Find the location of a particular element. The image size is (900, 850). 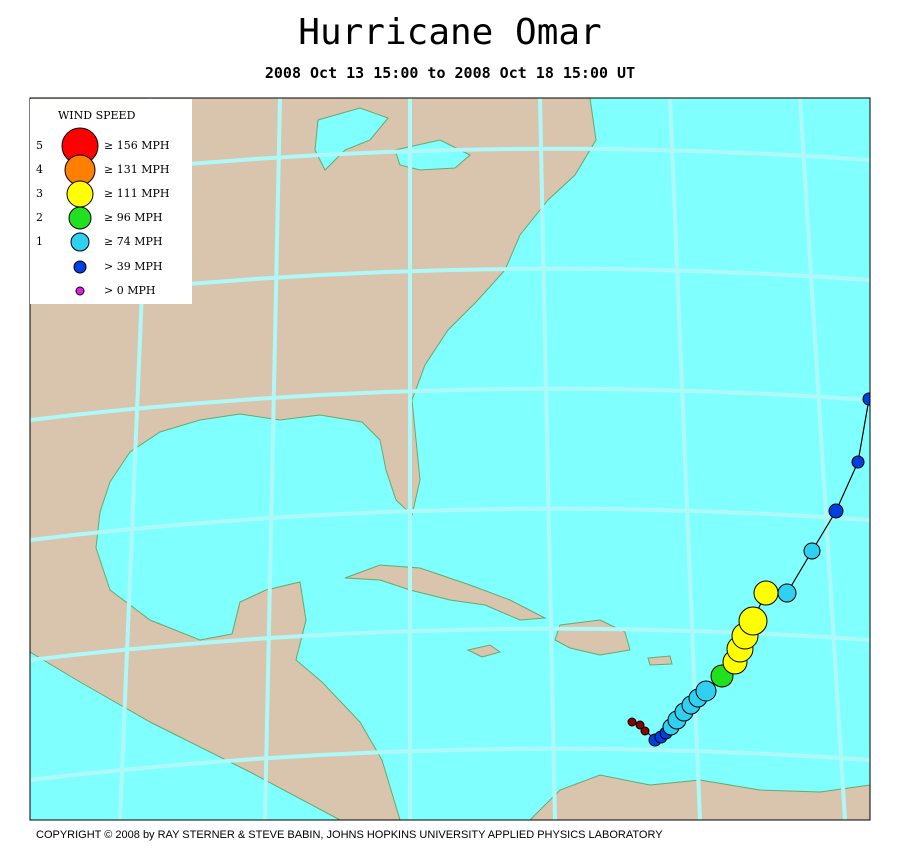

cuba is located at coordinates (445, 592).